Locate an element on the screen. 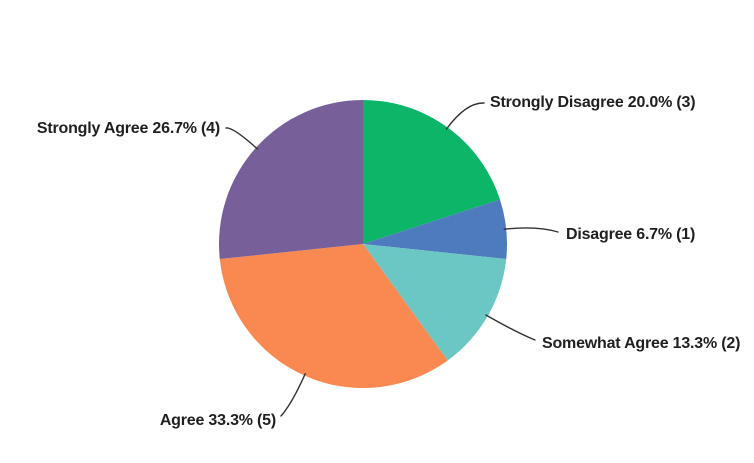  pie-slice-disagree is located at coordinates (435, 229).